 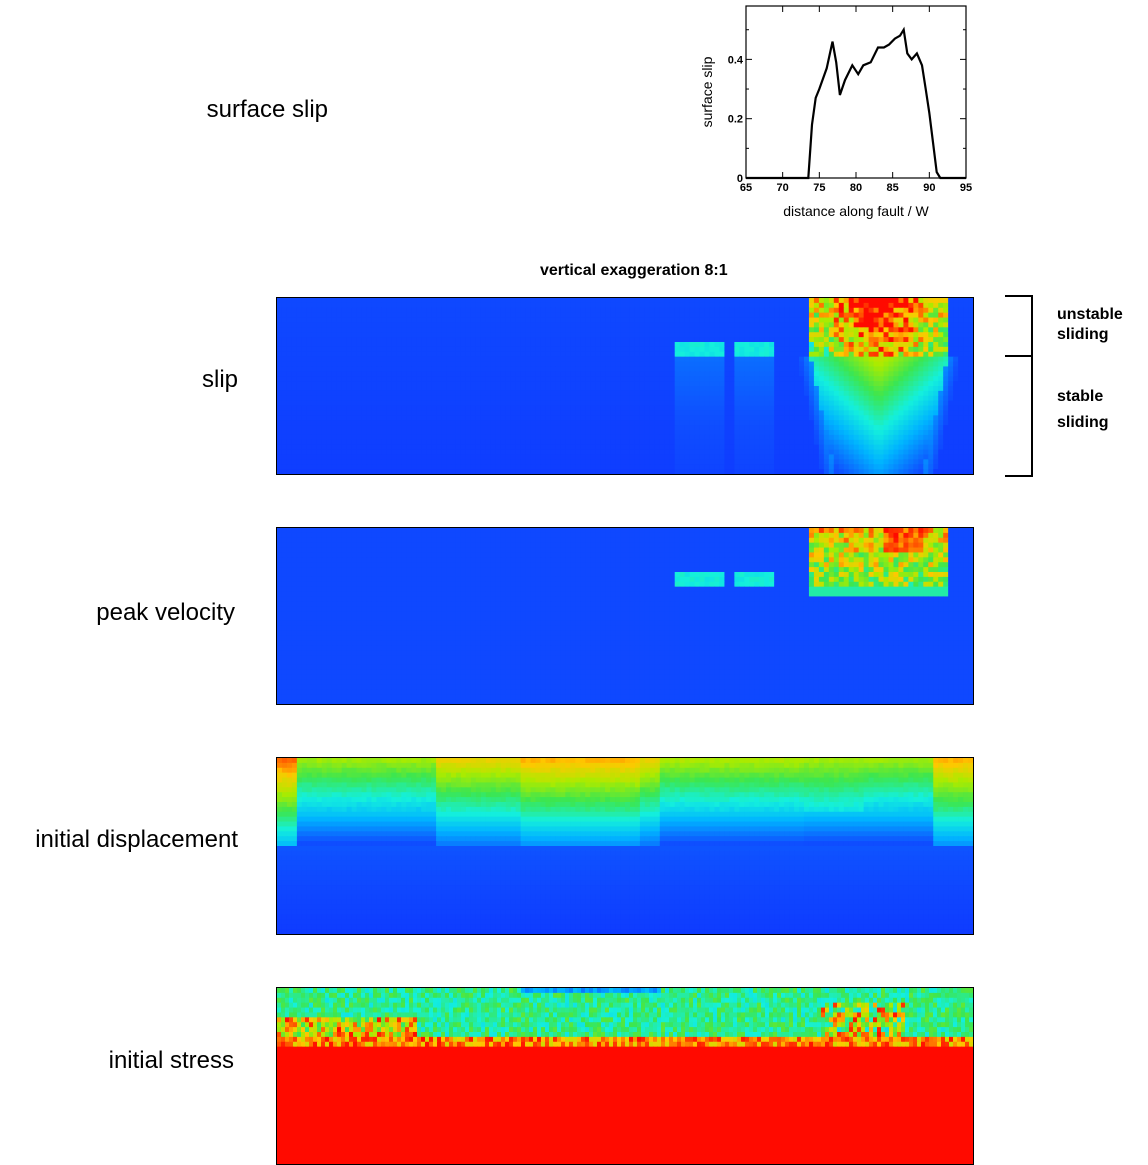 What do you see at coordinates (707, 91) in the screenshot?
I see `surface-slip-ylabel: surface slip` at bounding box center [707, 91].